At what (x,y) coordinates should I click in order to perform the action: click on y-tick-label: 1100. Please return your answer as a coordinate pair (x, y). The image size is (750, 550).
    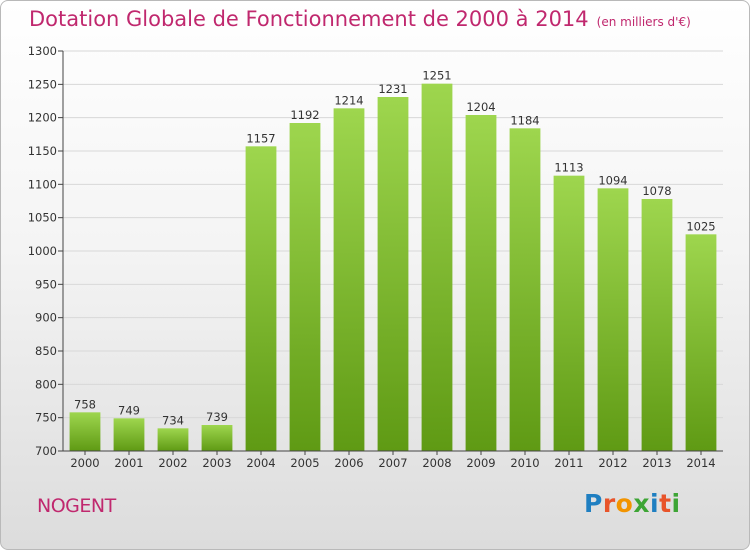
    Looking at the image, I should click on (42, 184).